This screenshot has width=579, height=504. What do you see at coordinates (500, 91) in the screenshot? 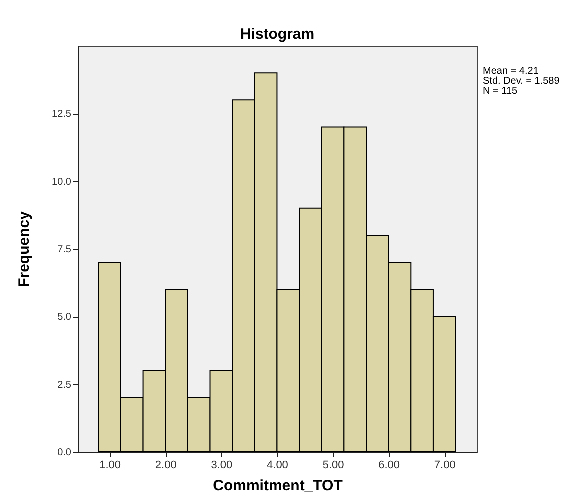
I see `text: N = 115` at bounding box center [500, 91].